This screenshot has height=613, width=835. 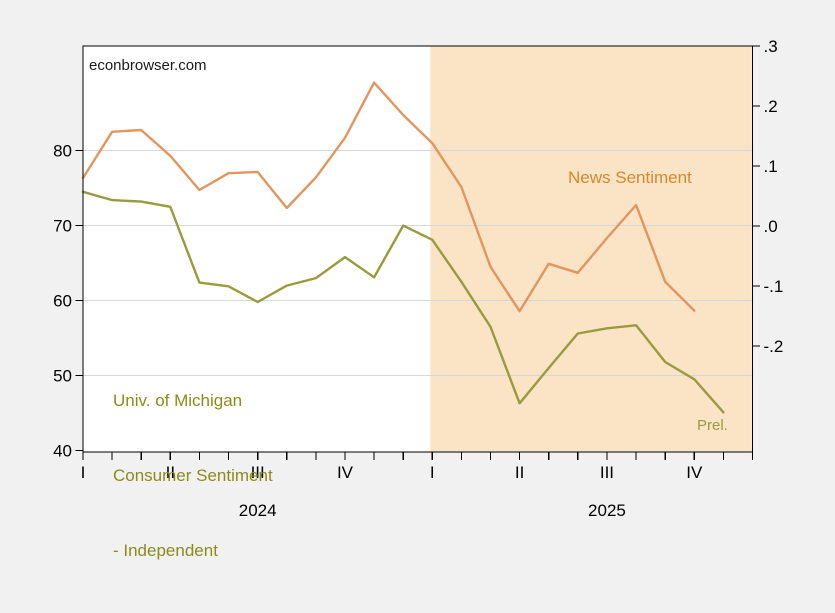 I want to click on right-axis-label-.0: .0, so click(x=771, y=226).